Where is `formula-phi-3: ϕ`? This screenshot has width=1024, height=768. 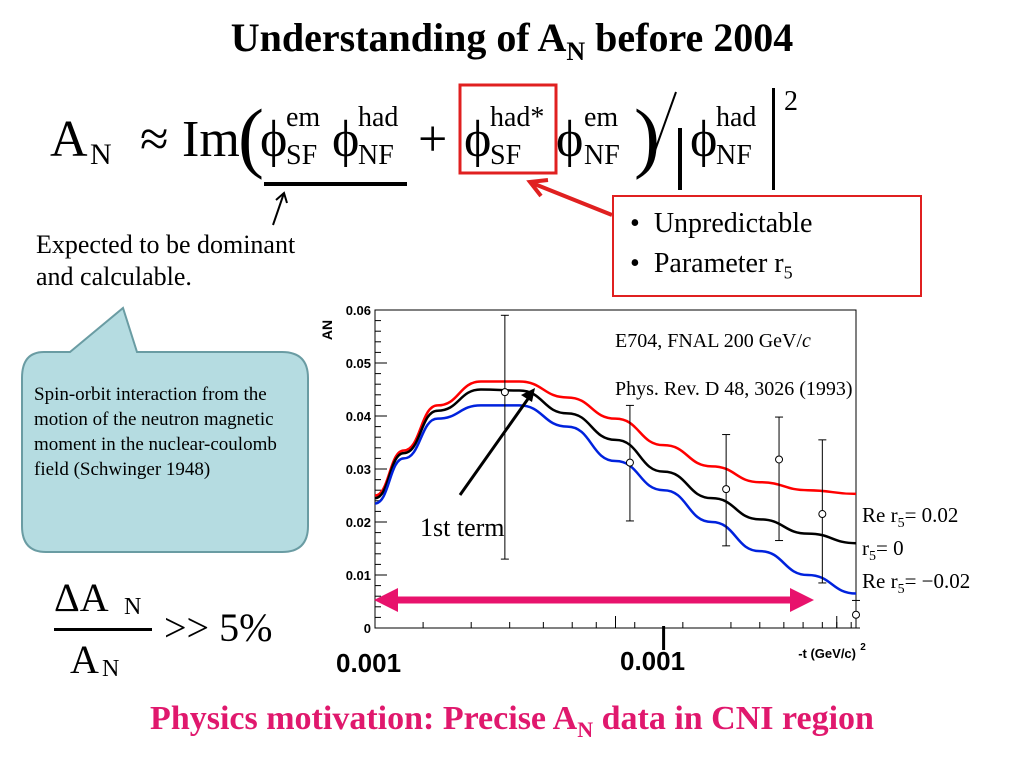 formula-phi-3: ϕ is located at coordinates (478, 139).